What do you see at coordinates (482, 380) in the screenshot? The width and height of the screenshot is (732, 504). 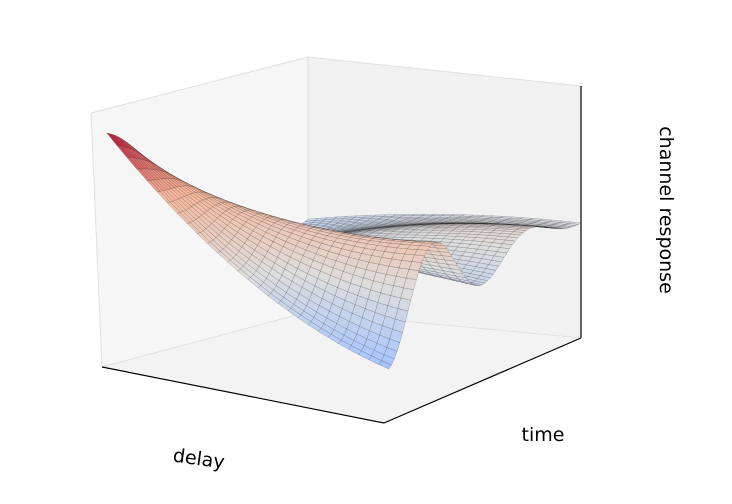 I see `time-axis-line` at bounding box center [482, 380].